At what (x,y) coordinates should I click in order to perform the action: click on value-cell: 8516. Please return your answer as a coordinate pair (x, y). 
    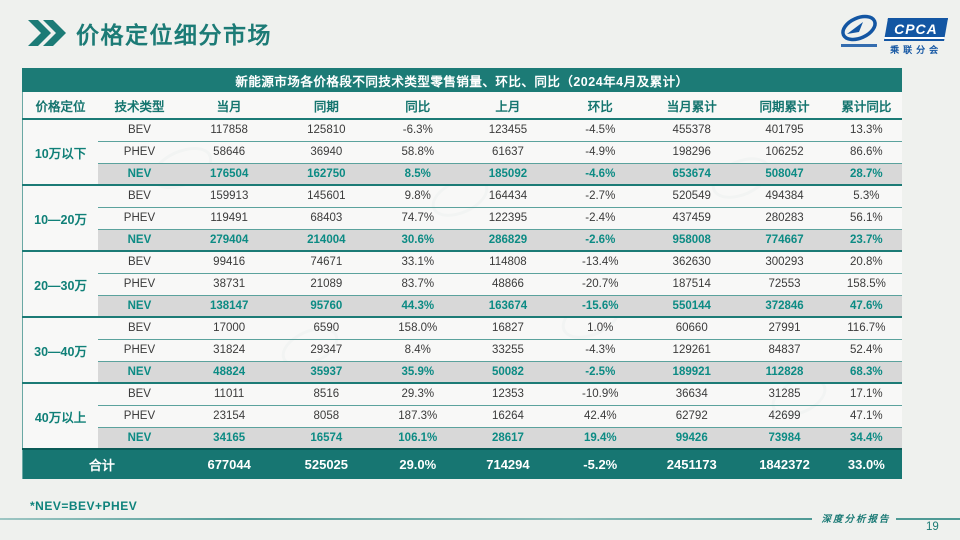
    Looking at the image, I should click on (326, 393).